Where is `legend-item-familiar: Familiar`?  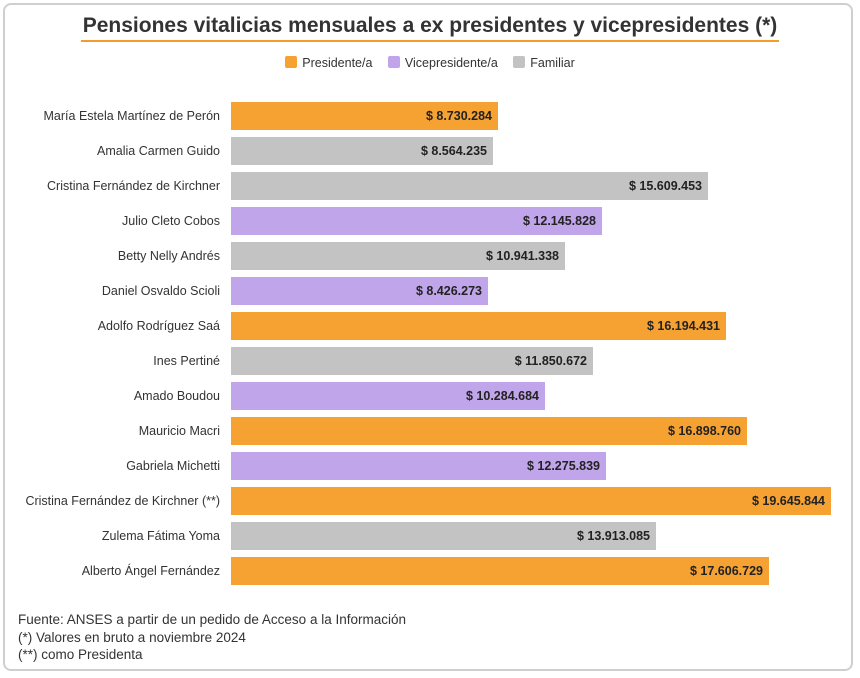
legend-item-familiar: Familiar is located at coordinates (544, 63).